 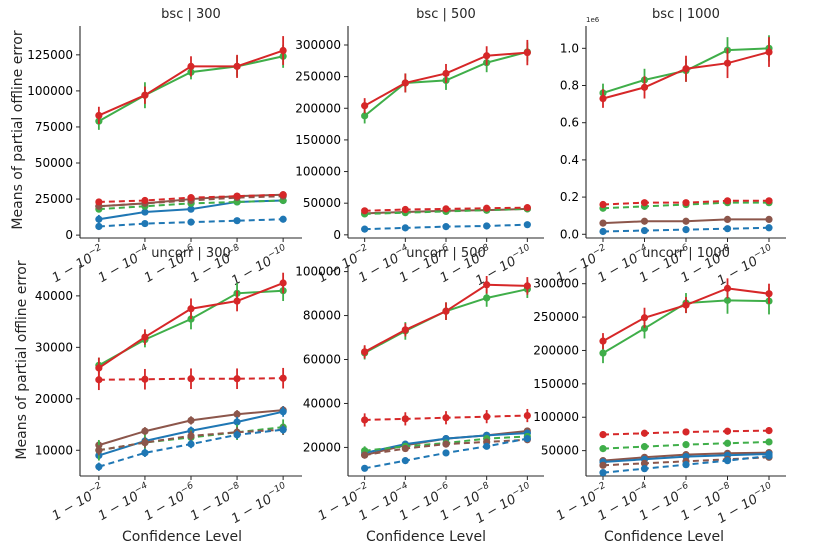 What do you see at coordinates (318, 45) in the screenshot?
I see `y-tick-label: 300000` at bounding box center [318, 45].